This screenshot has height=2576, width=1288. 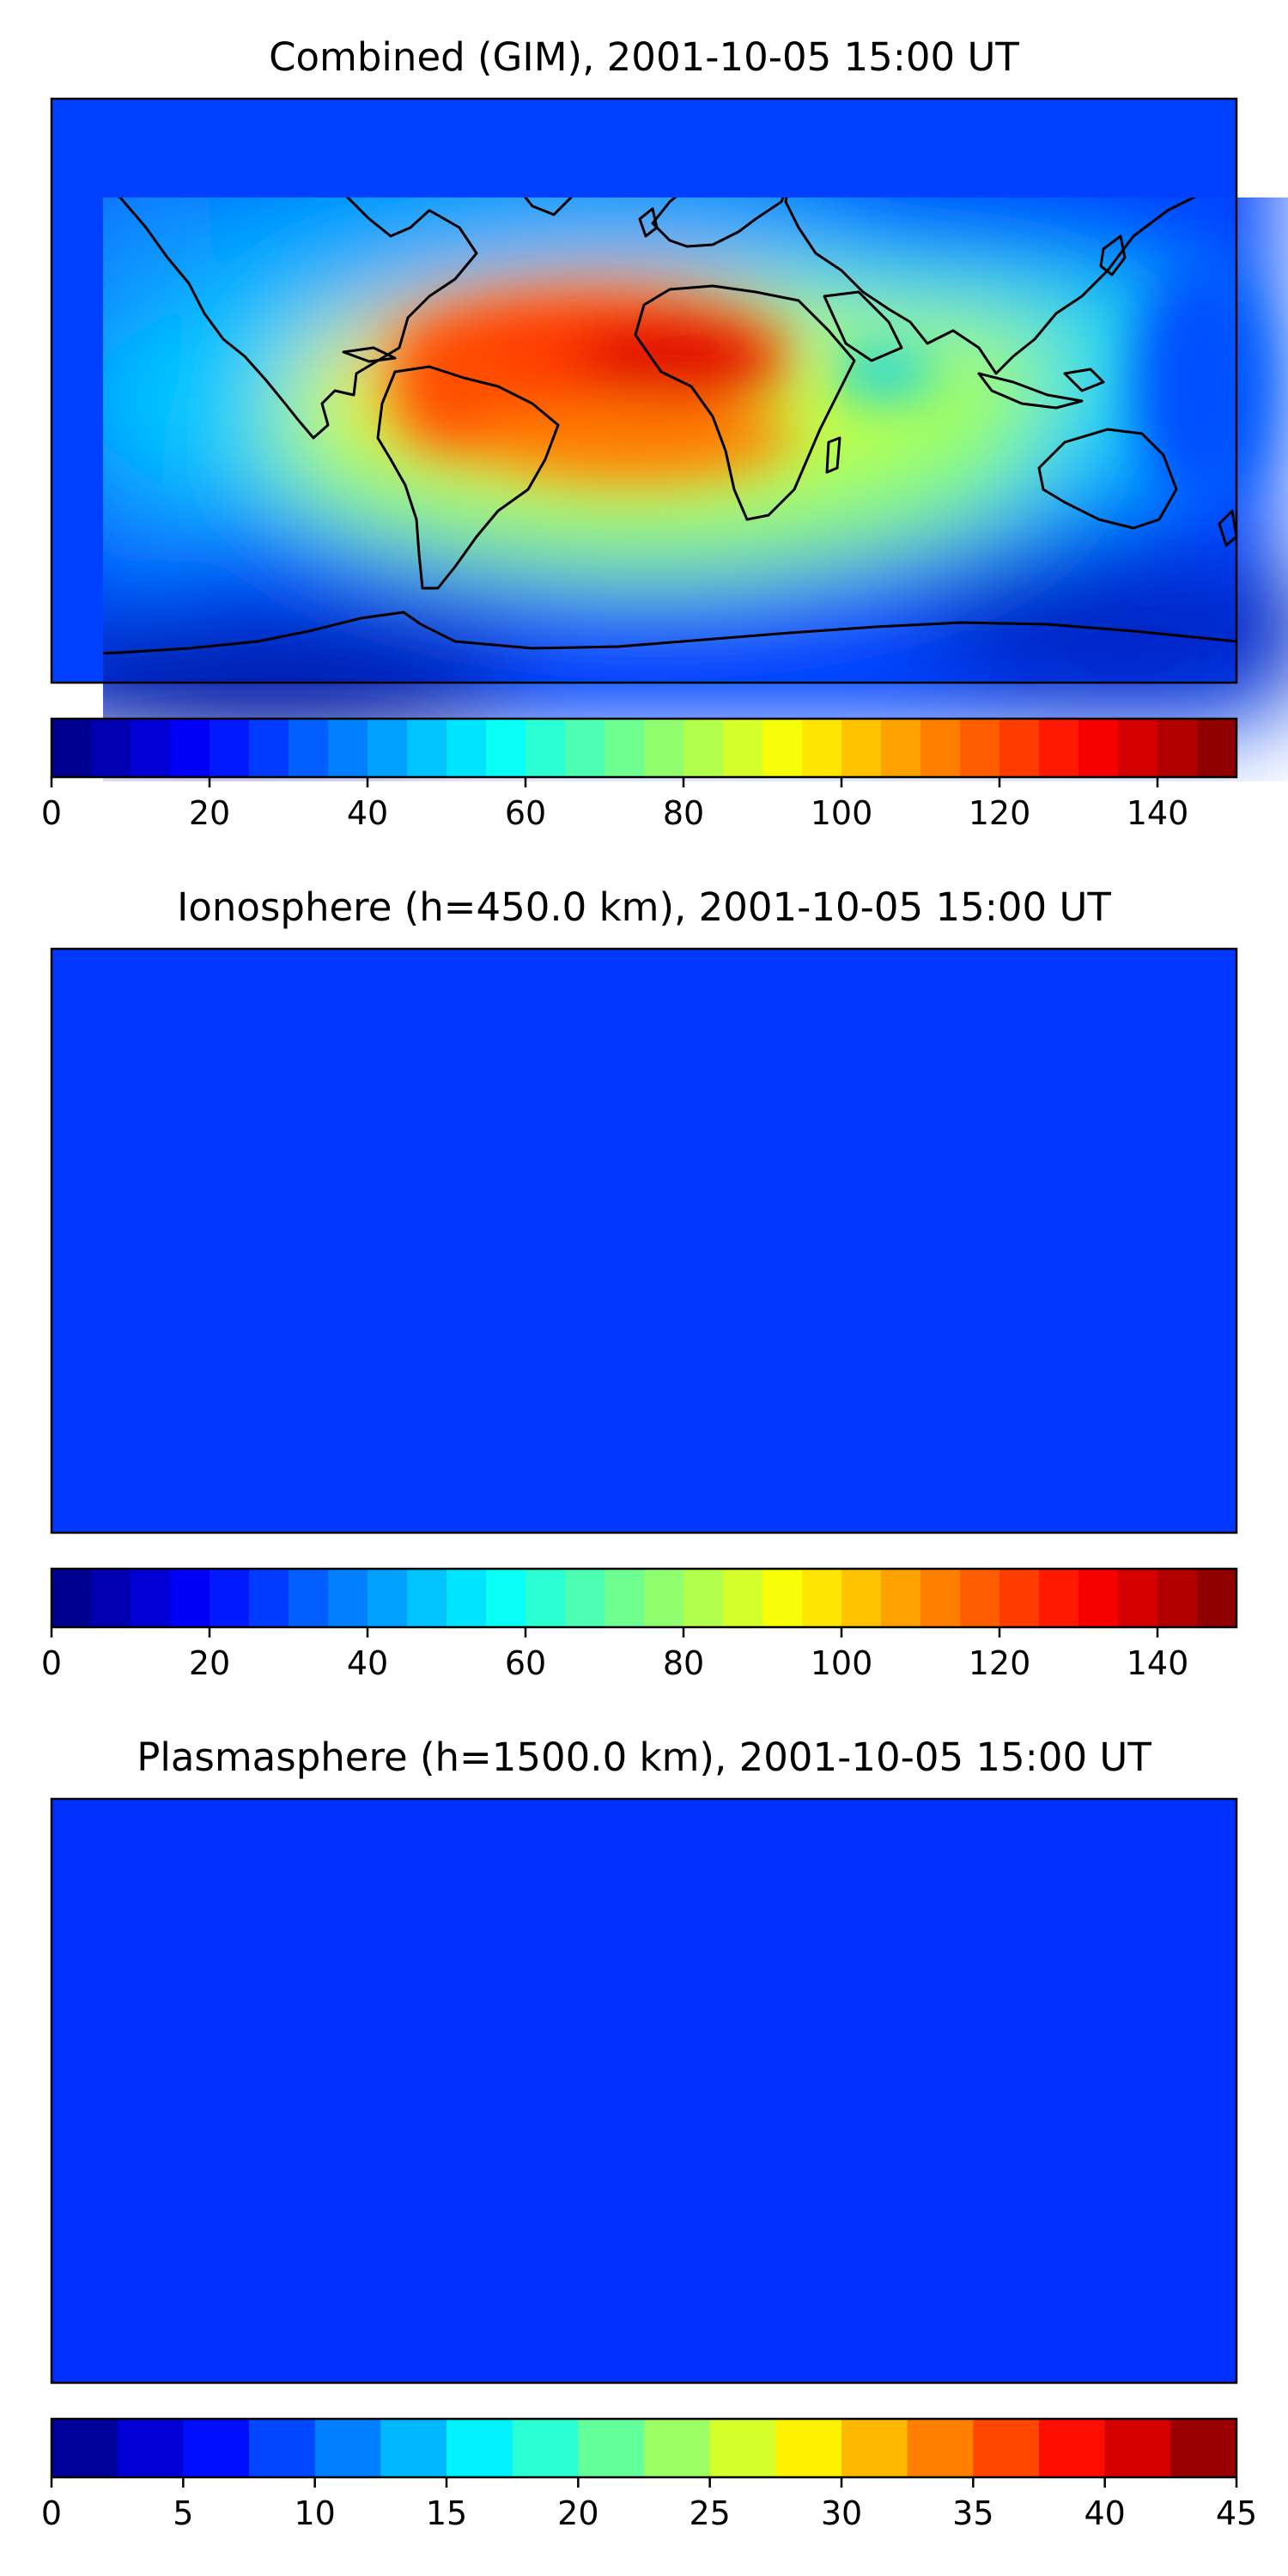 What do you see at coordinates (1236, 2513) in the screenshot?
I see `colorbar-tick-label: 45` at bounding box center [1236, 2513].